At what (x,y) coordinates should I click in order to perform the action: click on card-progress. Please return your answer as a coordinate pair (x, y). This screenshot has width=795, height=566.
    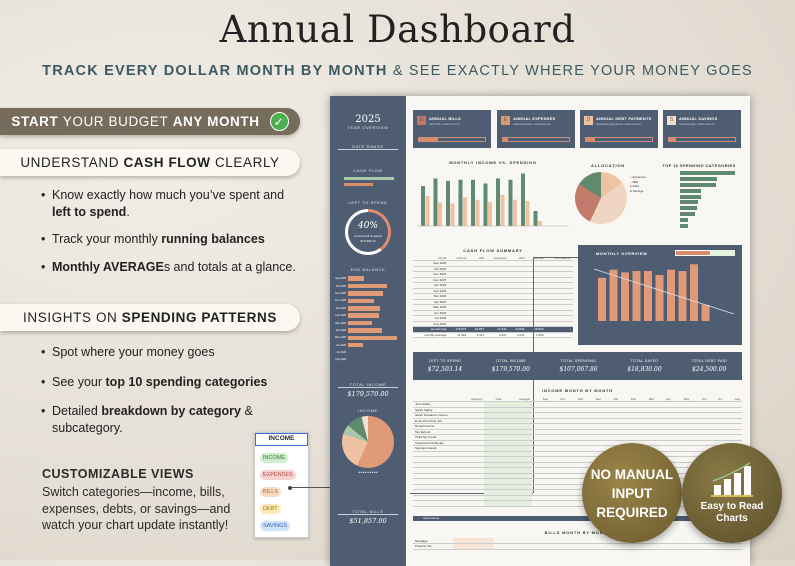
    Looking at the image, I should click on (619, 139).